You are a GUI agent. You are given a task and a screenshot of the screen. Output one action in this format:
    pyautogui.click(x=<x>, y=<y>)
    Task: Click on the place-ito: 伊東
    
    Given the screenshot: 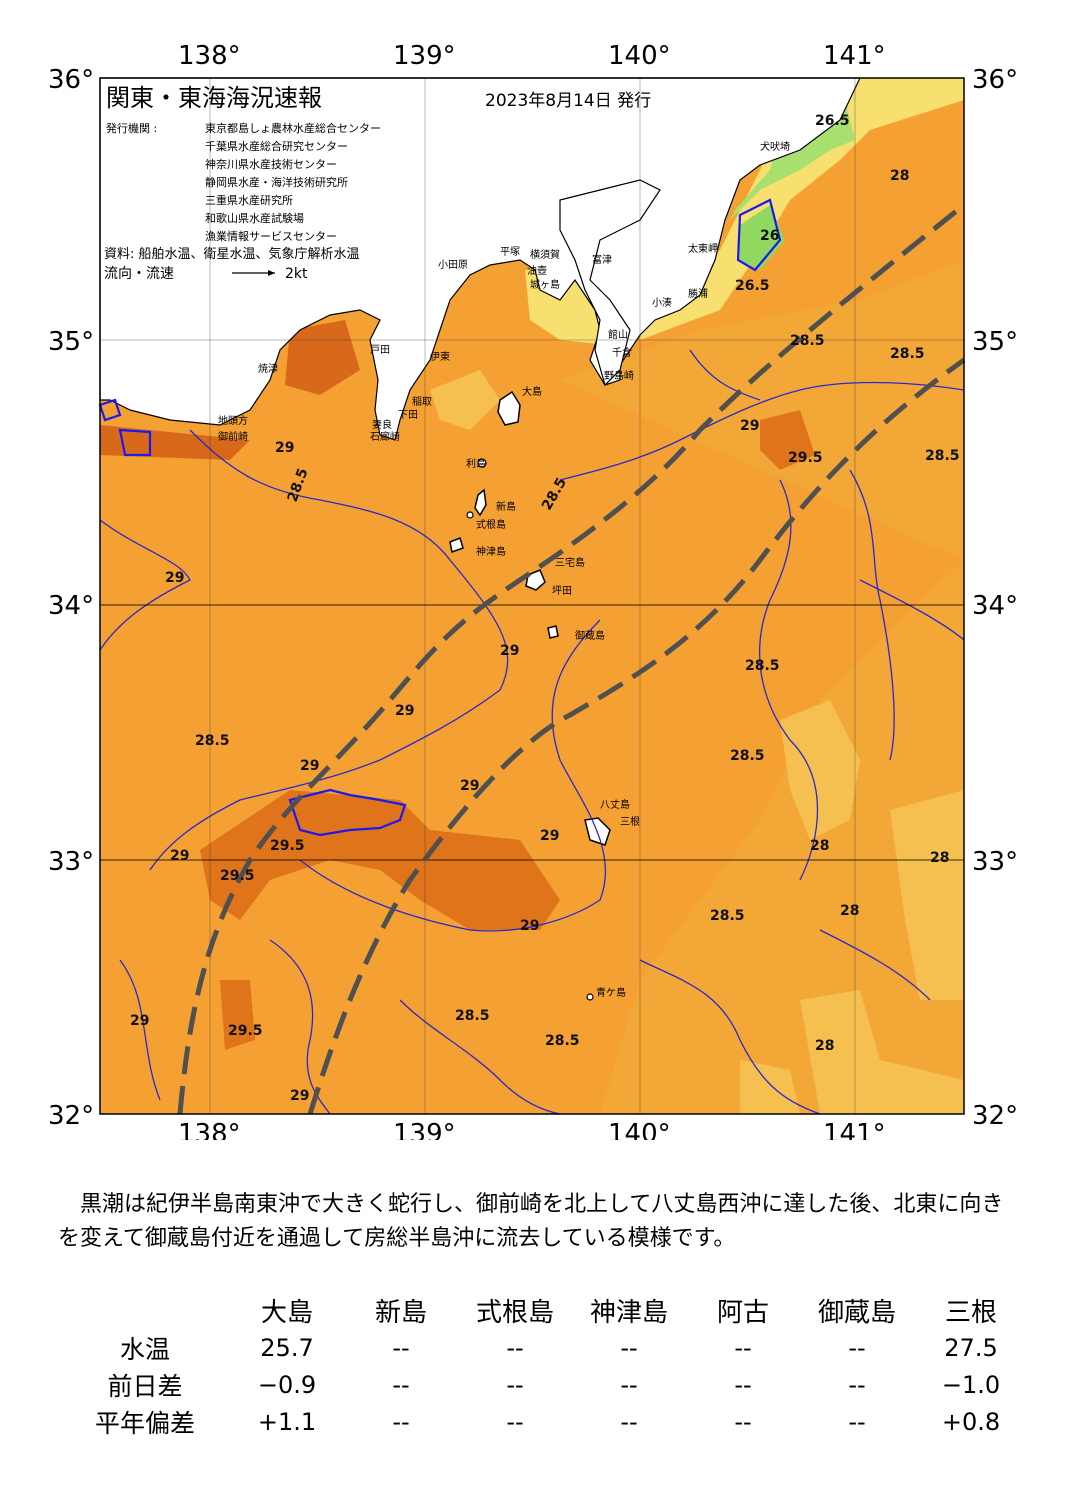 What is the action you would take?
    pyautogui.click(x=440, y=356)
    